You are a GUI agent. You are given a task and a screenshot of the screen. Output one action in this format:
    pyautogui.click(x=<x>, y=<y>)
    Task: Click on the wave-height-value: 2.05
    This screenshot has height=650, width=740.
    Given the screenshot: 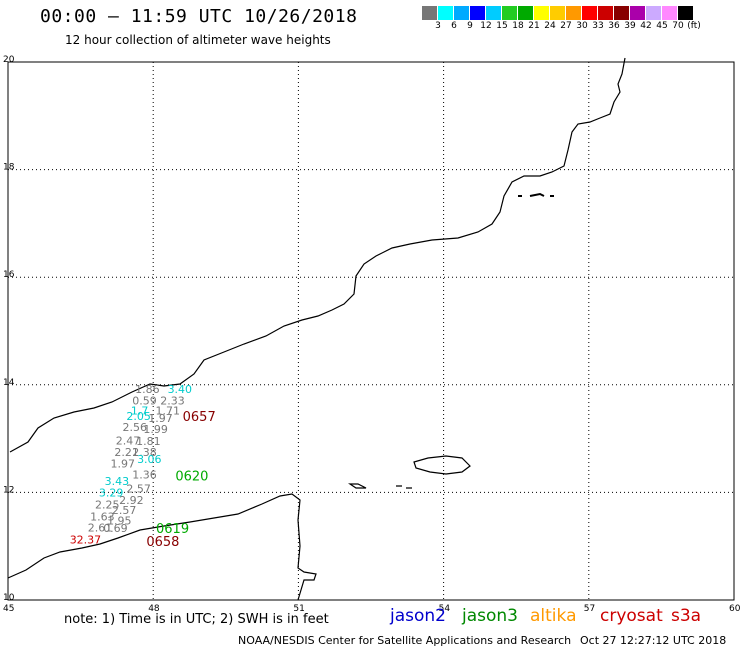 What is the action you would take?
    pyautogui.click(x=138, y=416)
    